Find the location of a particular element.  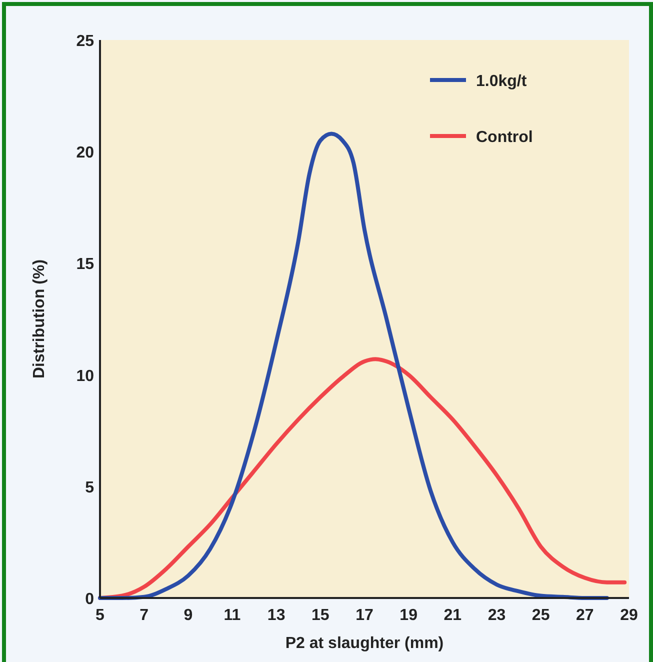

legend-label: 1.0kg/t is located at coordinates (502, 81).